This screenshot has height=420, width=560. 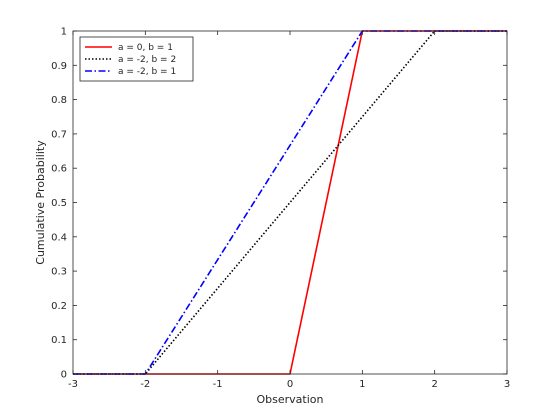 I want to click on legend-entry: a = 0, b = 1, so click(x=145, y=48).